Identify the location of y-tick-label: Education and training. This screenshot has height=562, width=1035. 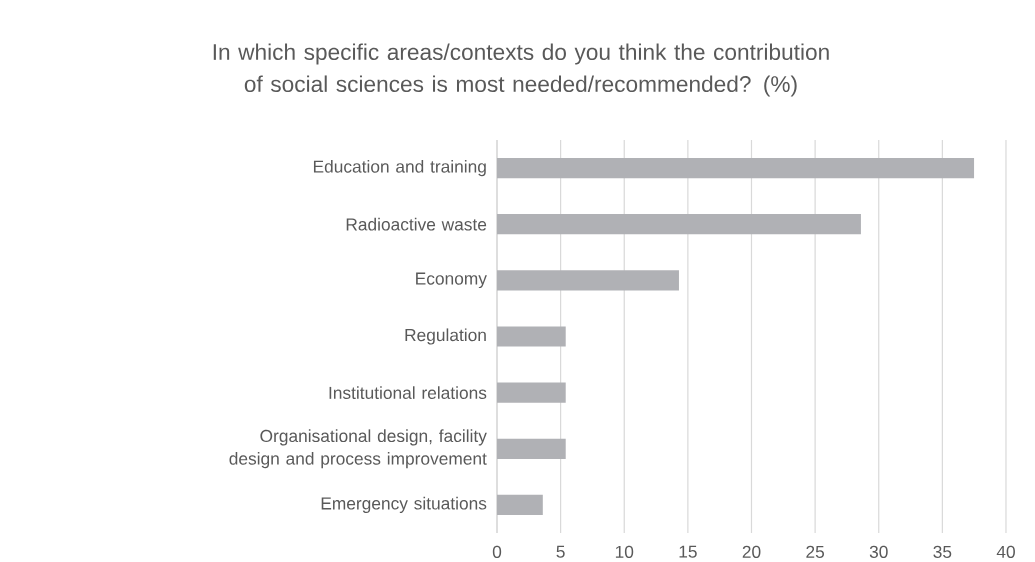
(399, 167).